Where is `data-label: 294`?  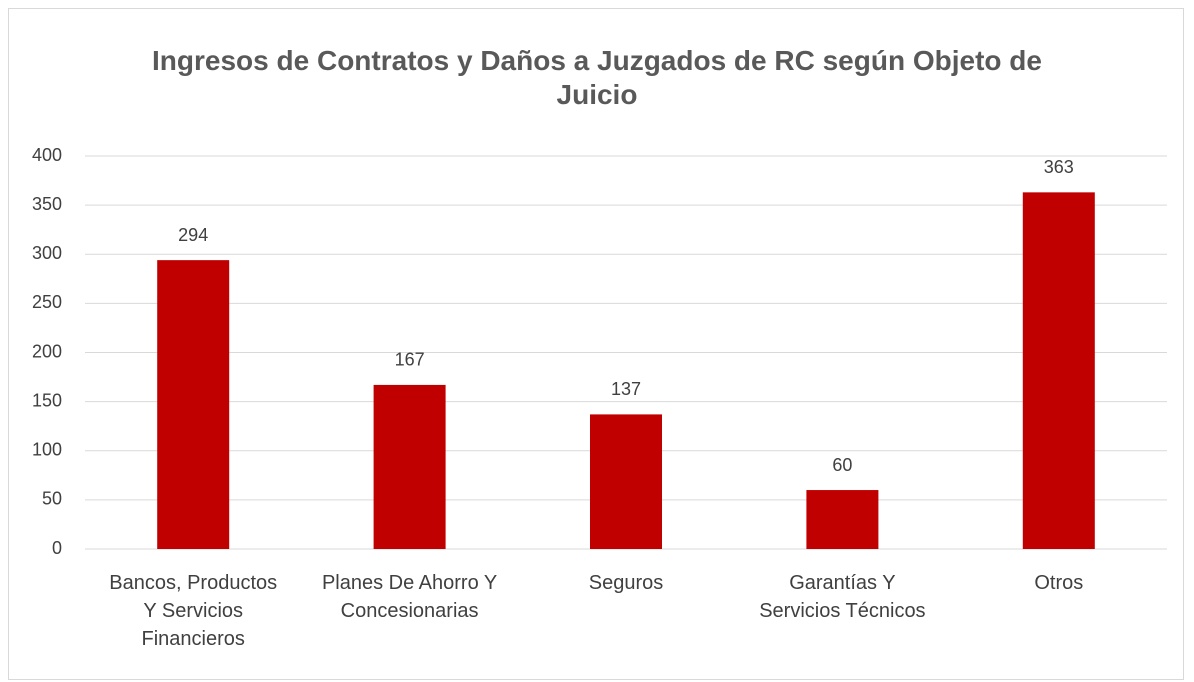
data-label: 294 is located at coordinates (193, 235).